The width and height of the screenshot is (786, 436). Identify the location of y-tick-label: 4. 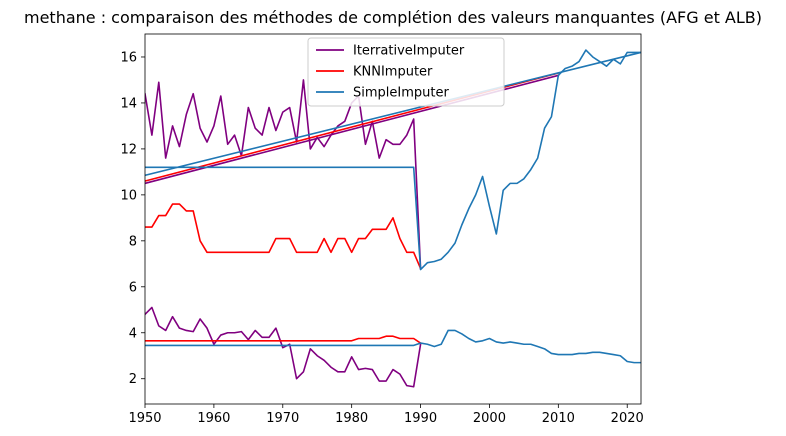
(133, 333).